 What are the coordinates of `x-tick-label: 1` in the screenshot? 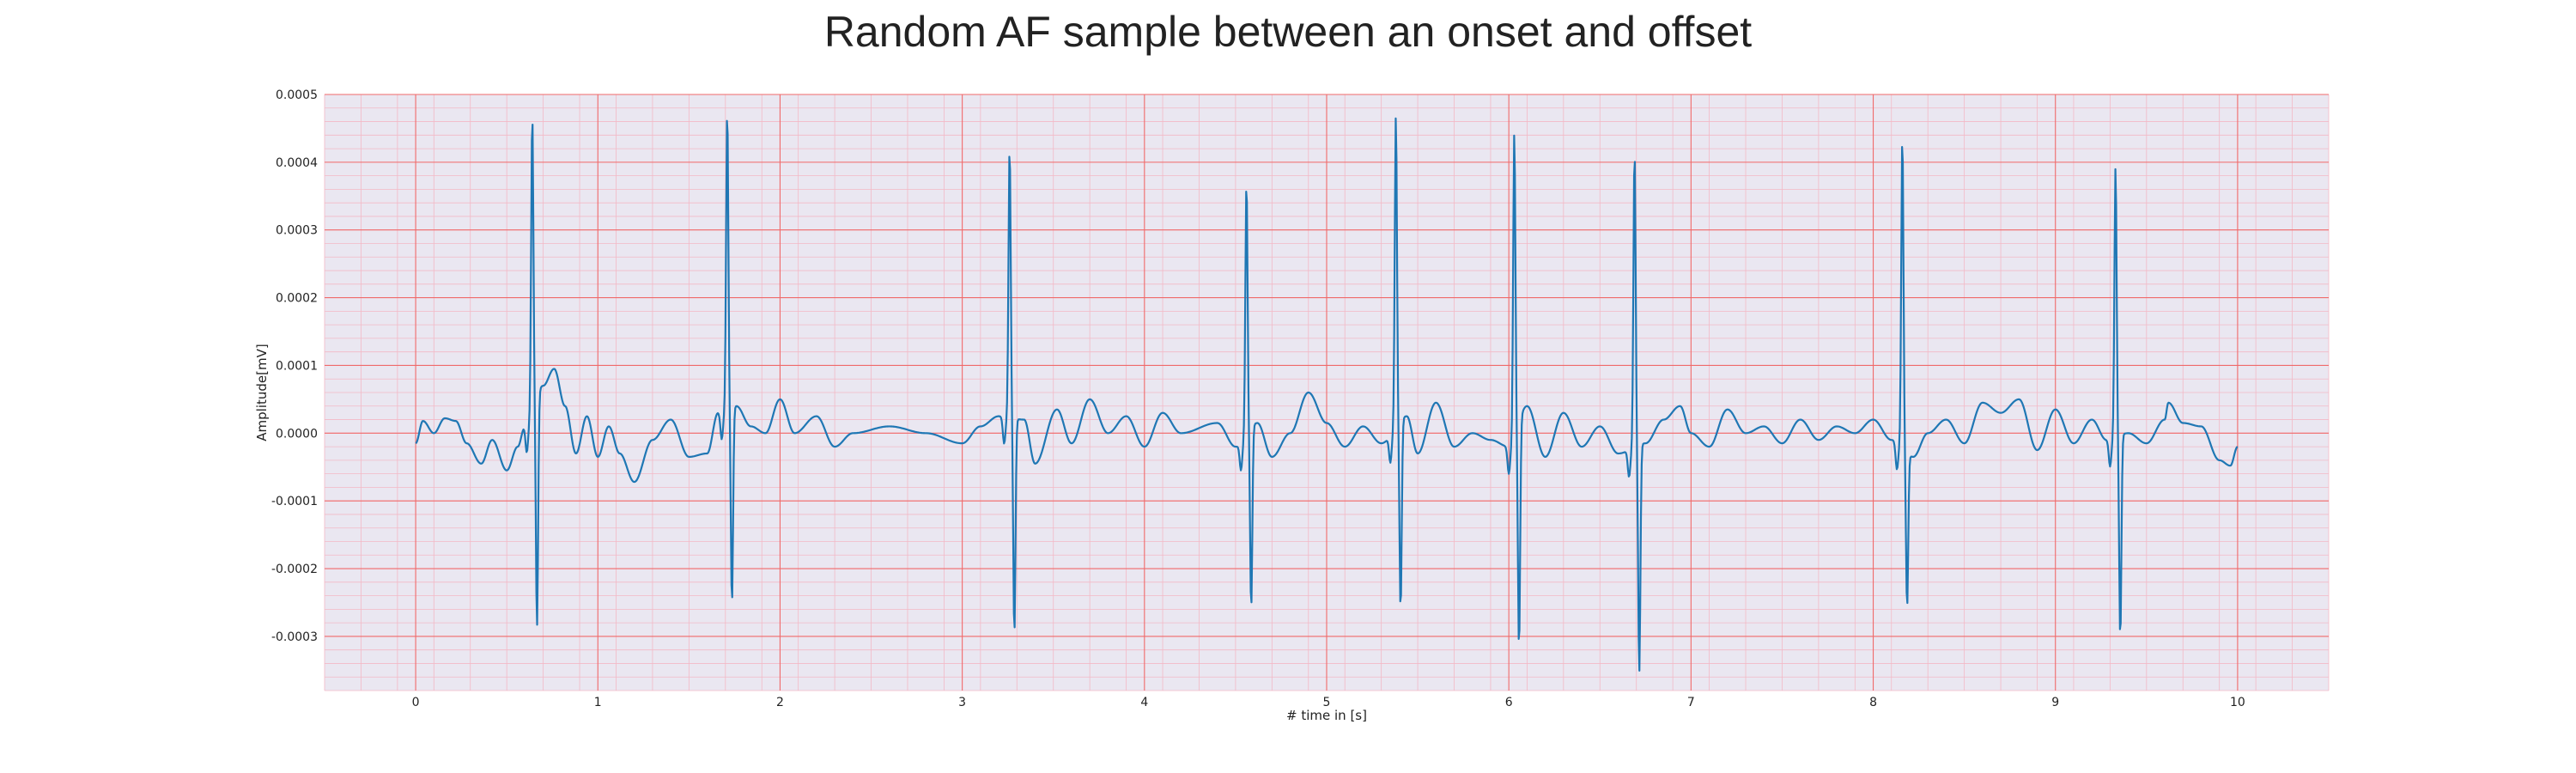 It's located at (598, 702).